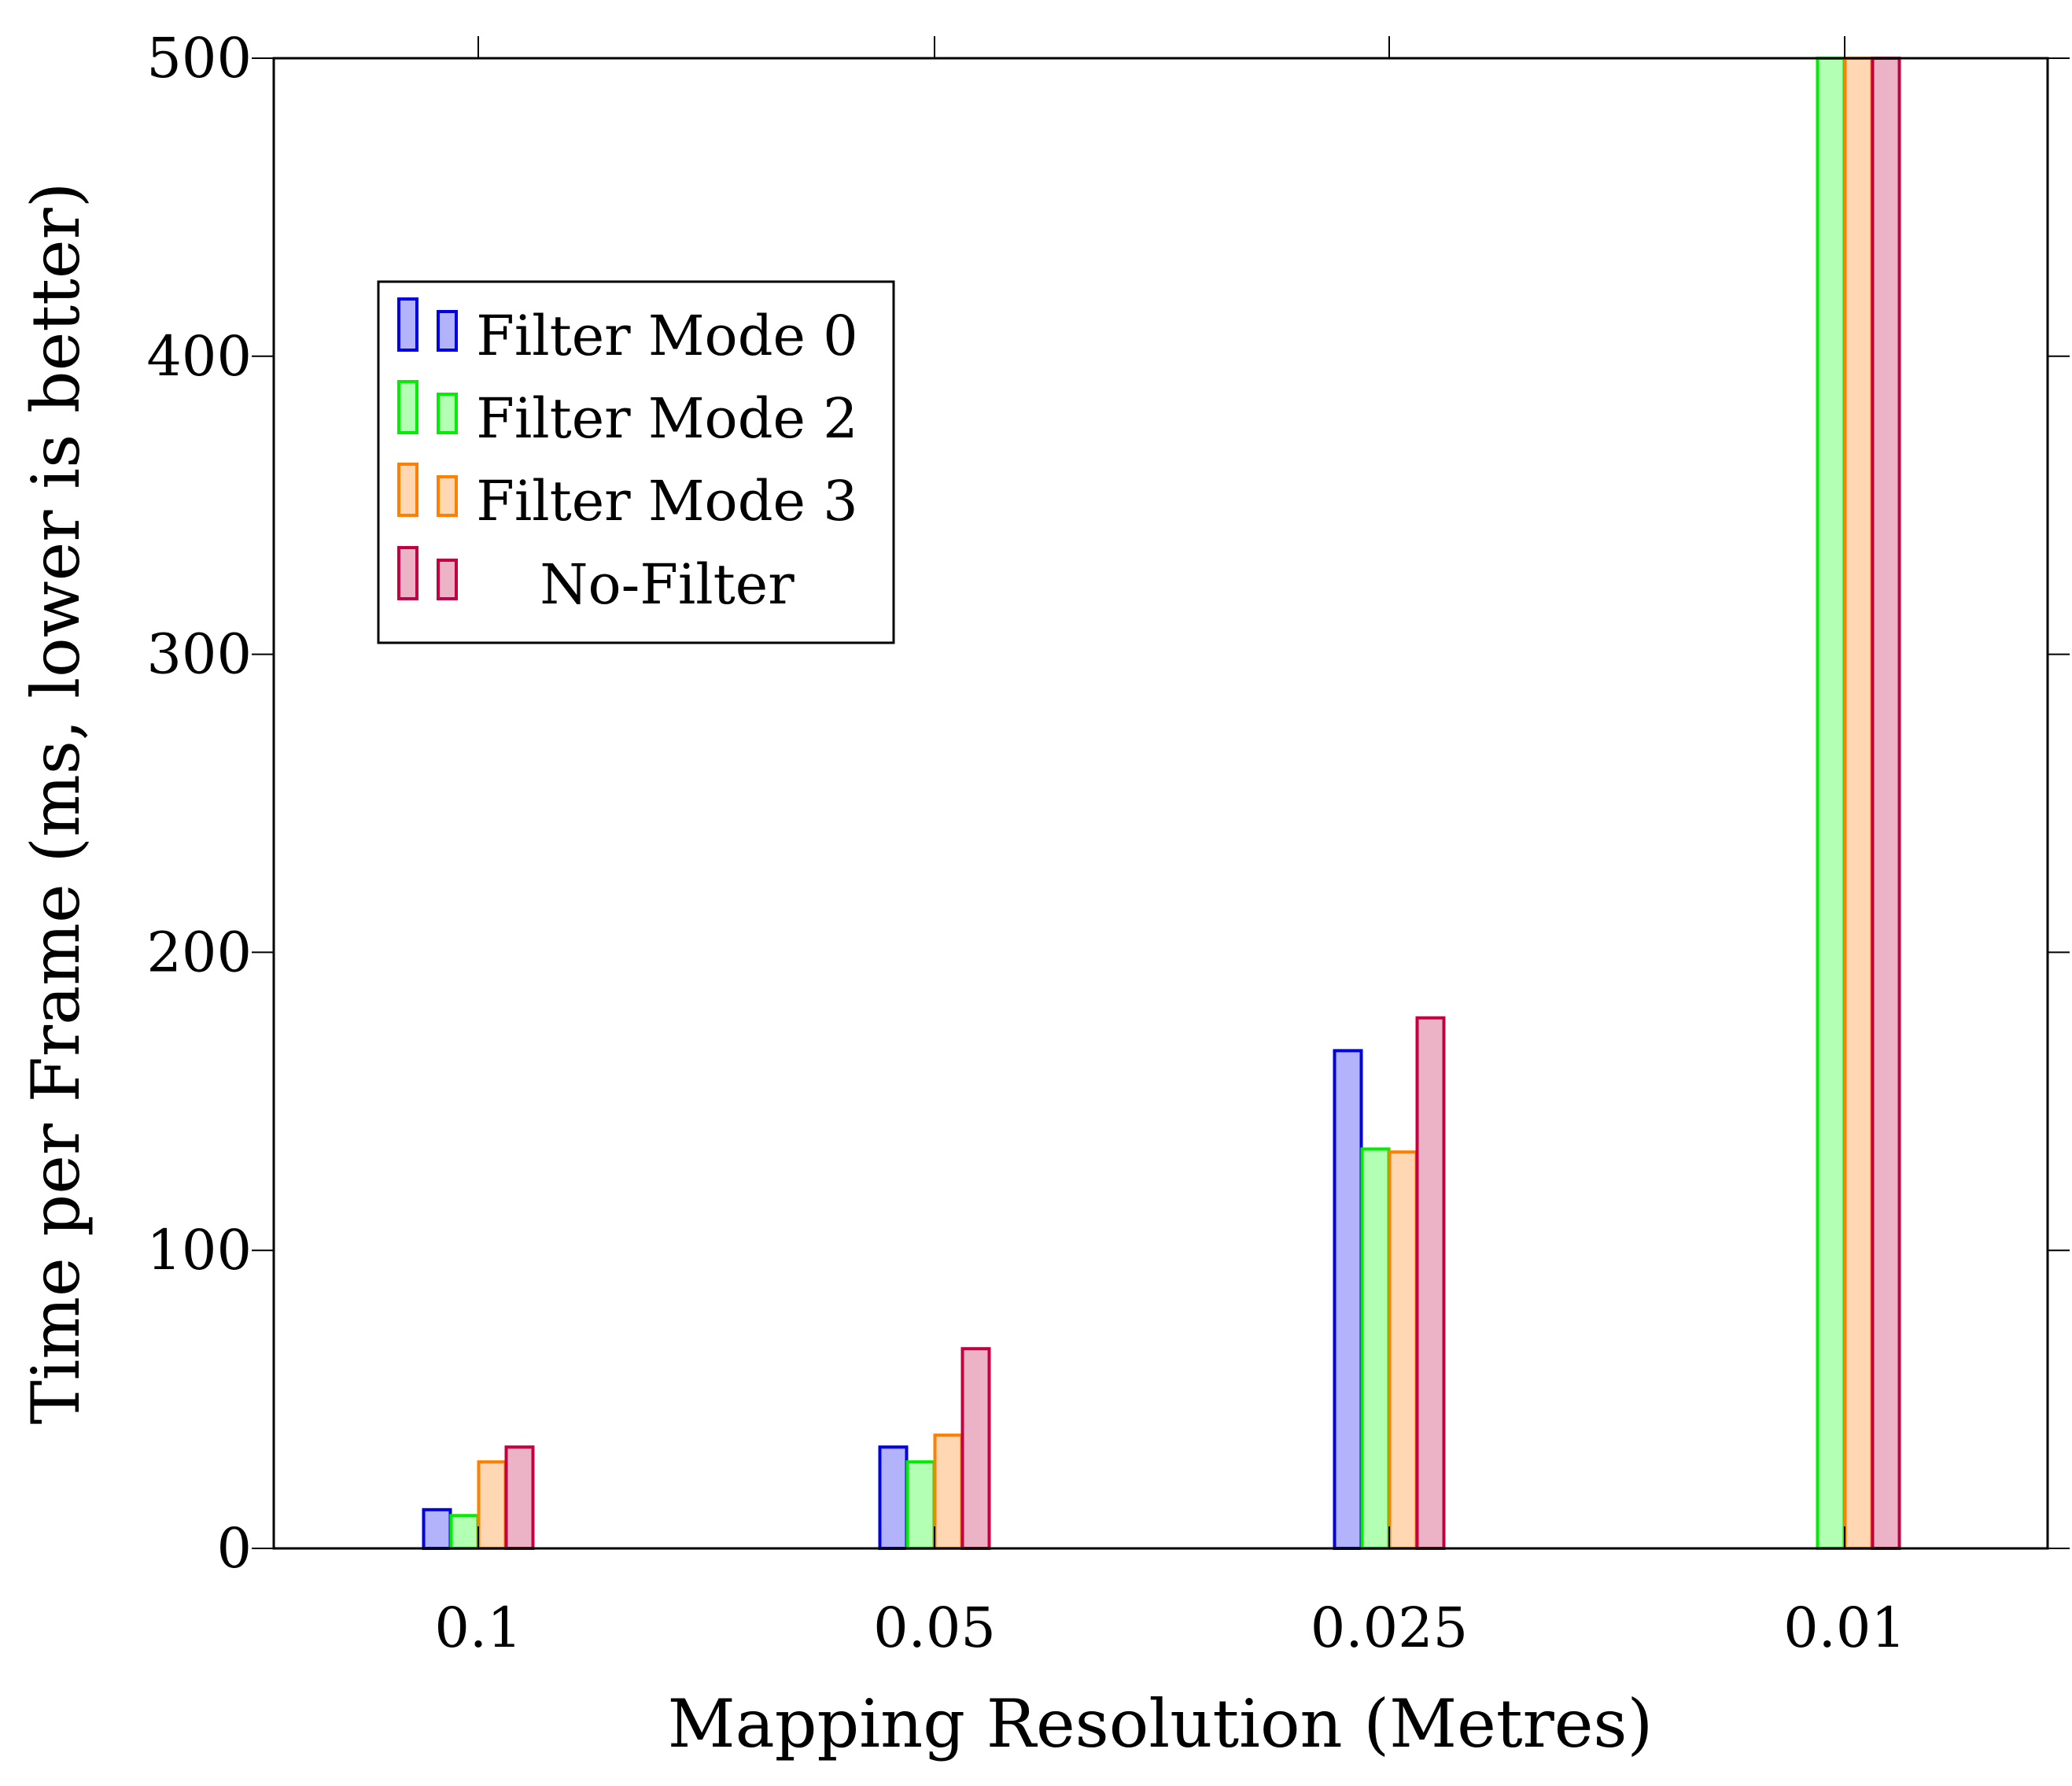  What do you see at coordinates (1161, 1723) in the screenshot?
I see `x-axis-label: Mapping Resolution (Metres)` at bounding box center [1161, 1723].